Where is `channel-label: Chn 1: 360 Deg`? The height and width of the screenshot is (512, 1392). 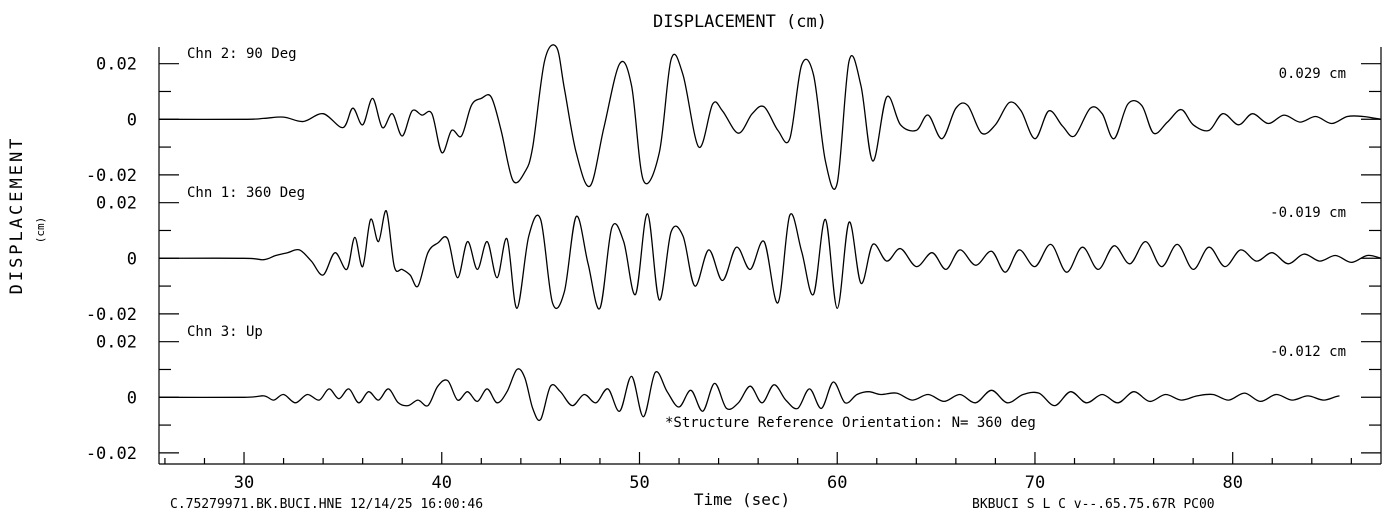 channel-label: Chn 1: 360 Deg is located at coordinates (246, 193).